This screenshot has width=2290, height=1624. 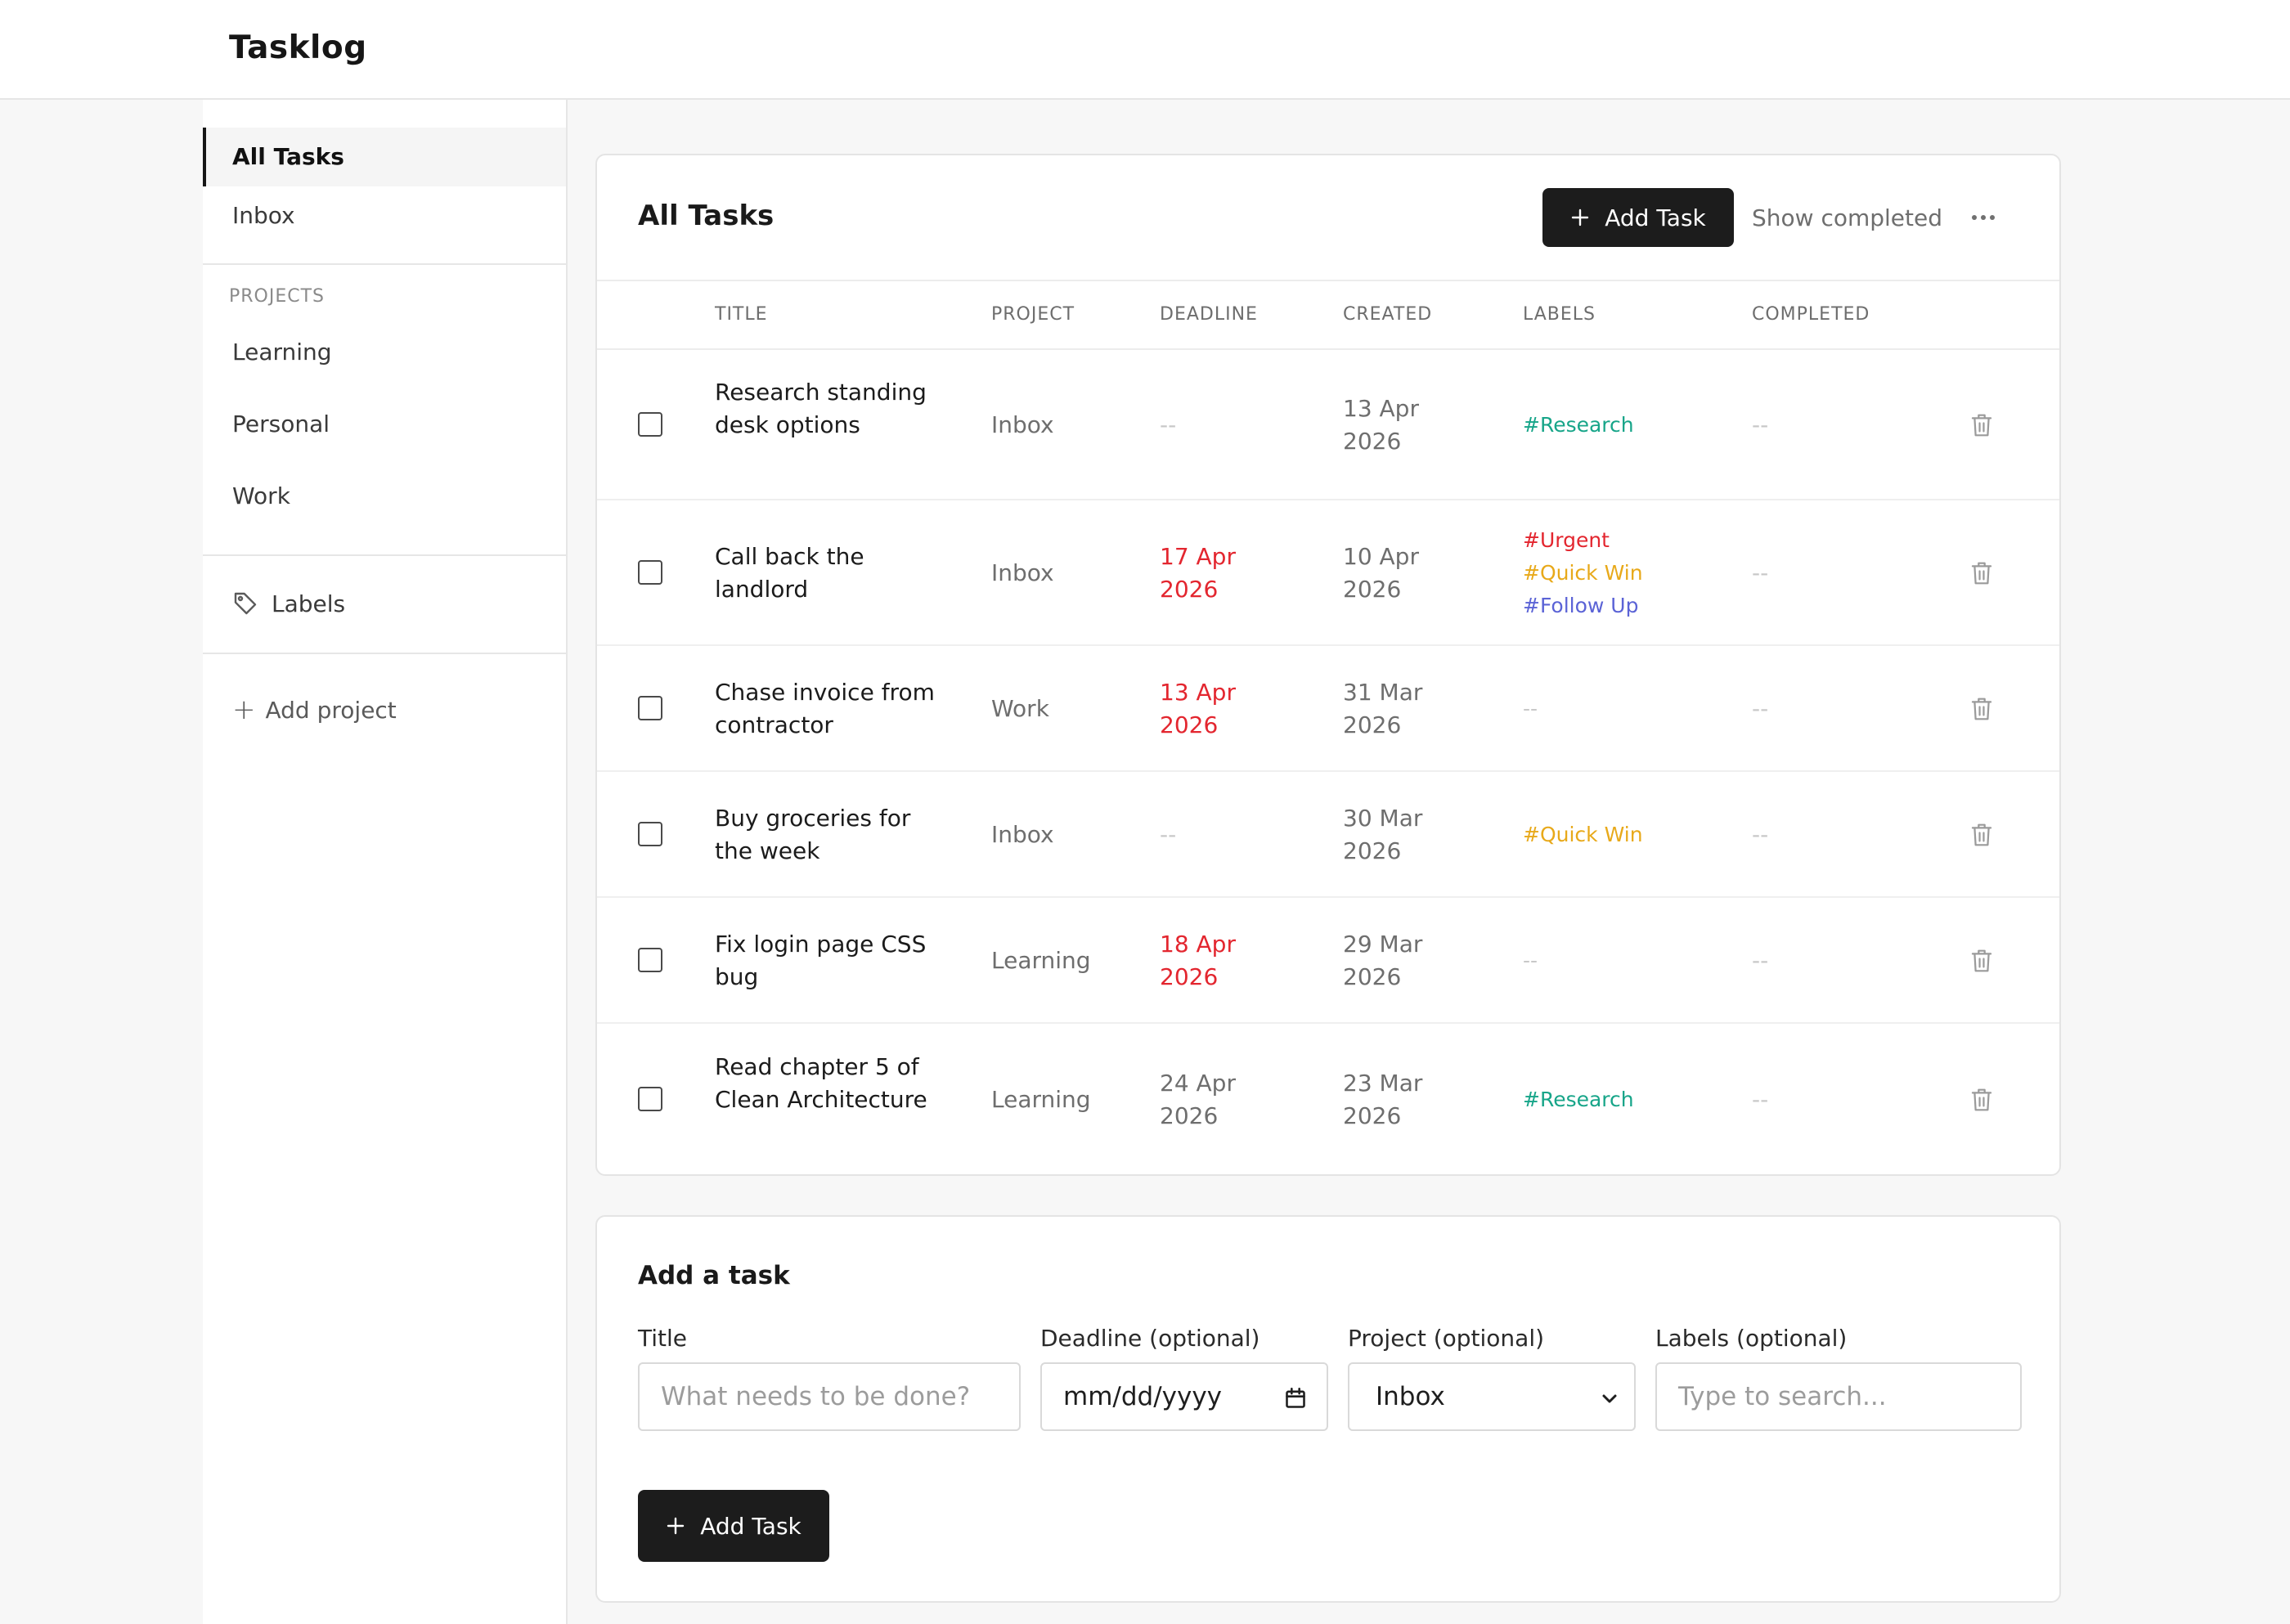 I want to click on label-tag: #Follow Up, so click(x=1581, y=606).